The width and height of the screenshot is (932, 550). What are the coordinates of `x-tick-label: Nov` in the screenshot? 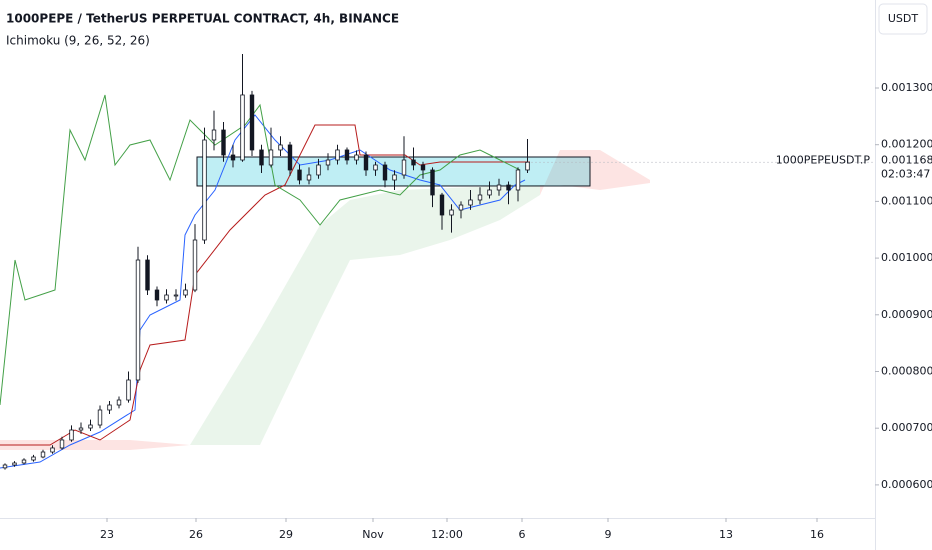 It's located at (373, 534).